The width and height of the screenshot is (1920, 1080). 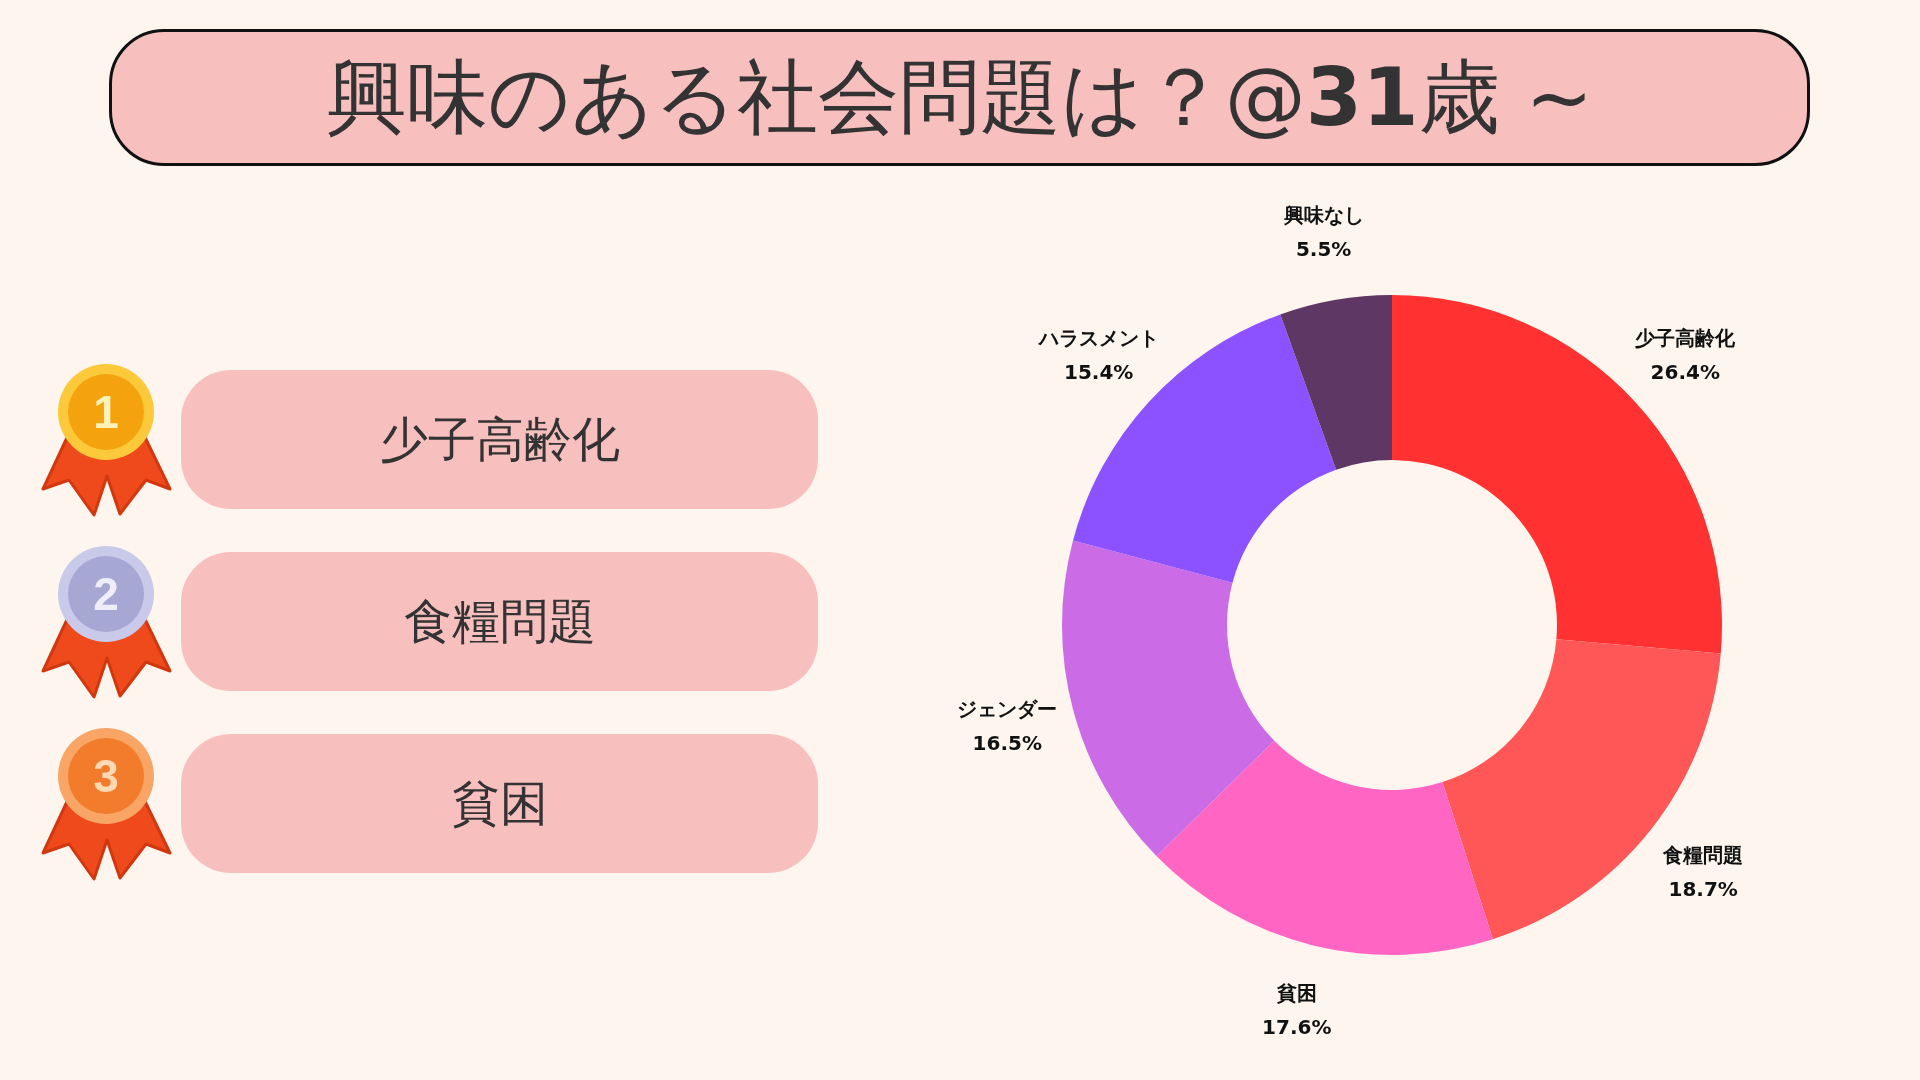 What do you see at coordinates (106, 776) in the screenshot?
I see `text: 3` at bounding box center [106, 776].